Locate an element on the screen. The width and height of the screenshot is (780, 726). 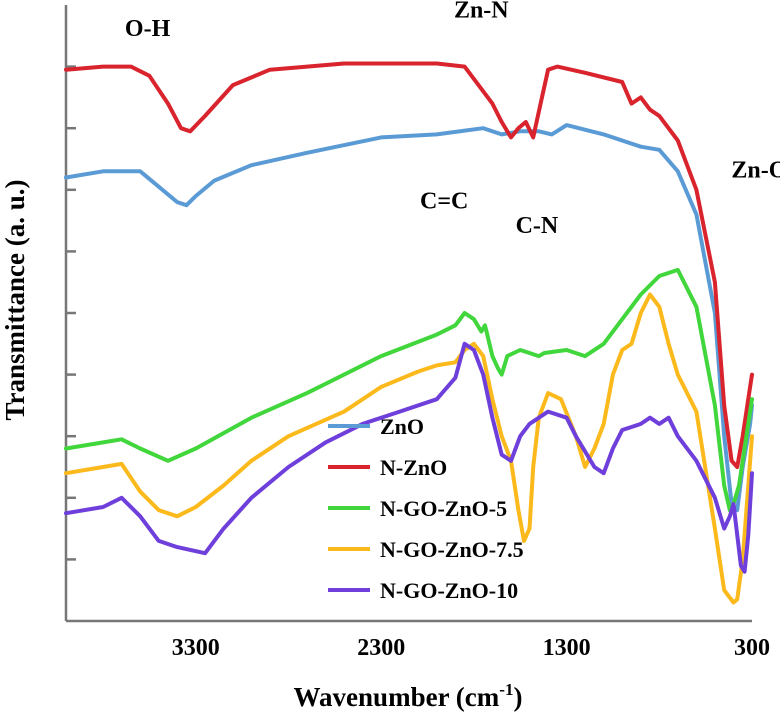
y-axis-title: Transmittance (a. u.) is located at coordinates (15, 300).